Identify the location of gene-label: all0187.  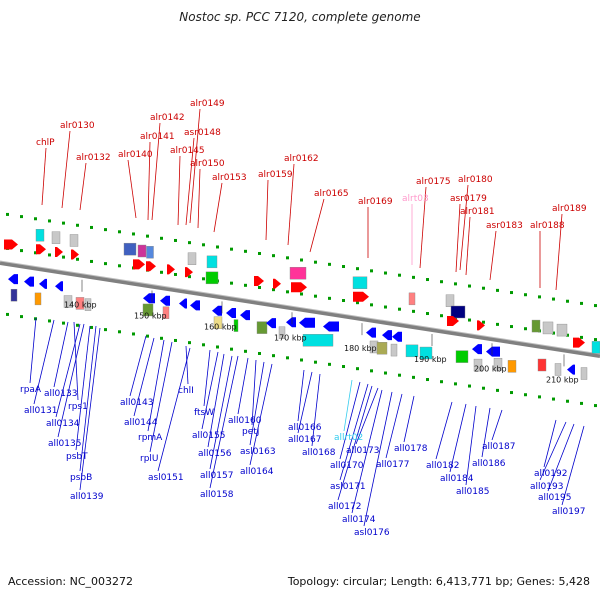
(498, 447).